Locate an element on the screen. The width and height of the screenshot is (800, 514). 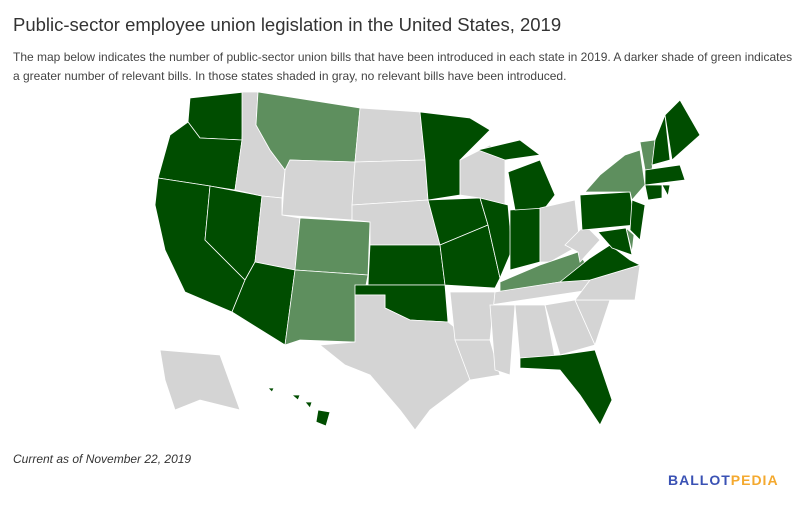
state-pa is located at coordinates (607, 211).